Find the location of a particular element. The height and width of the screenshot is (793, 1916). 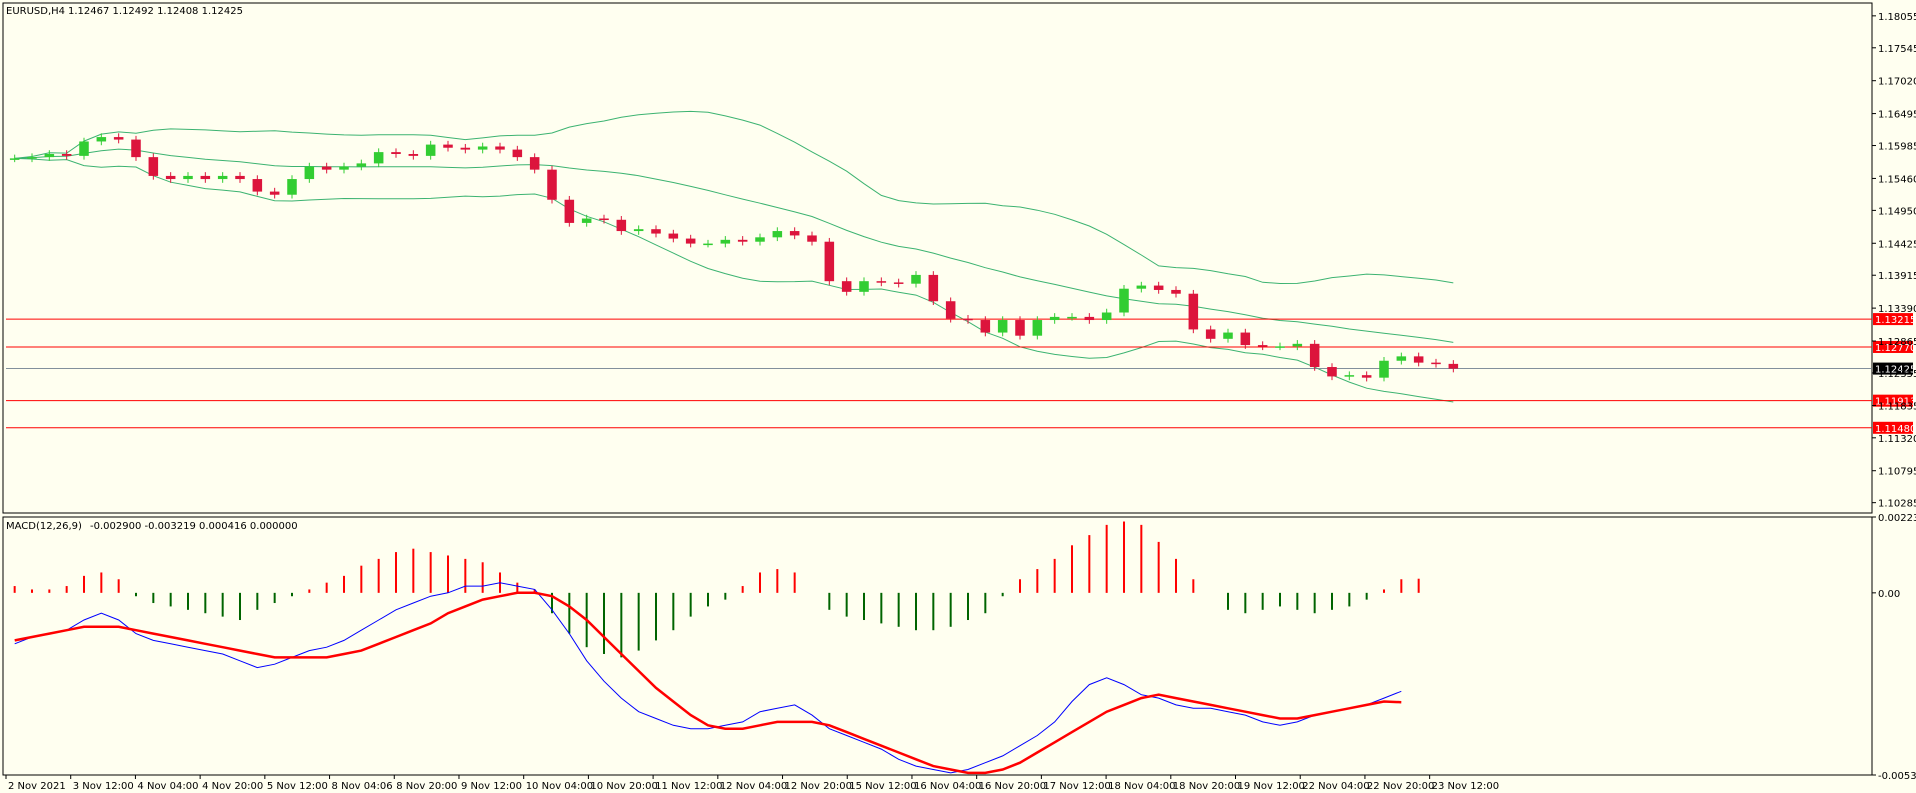

time-tick-label: 2 Nov 2021 is located at coordinates (37, 786).